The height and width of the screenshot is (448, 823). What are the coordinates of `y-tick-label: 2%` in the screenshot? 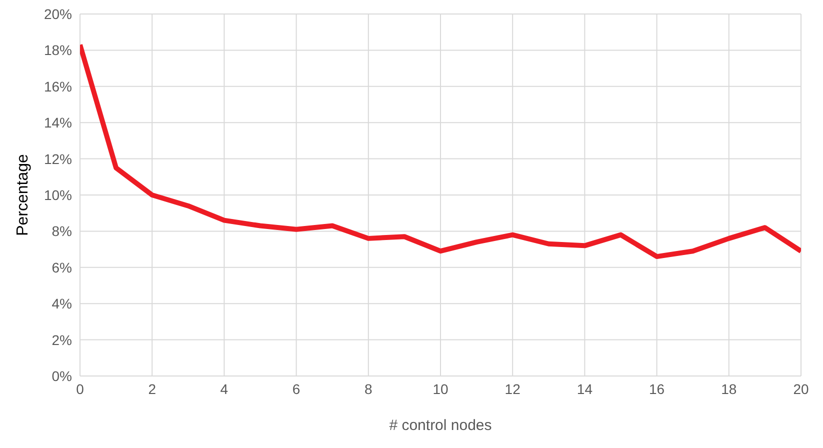 It's located at (62, 340).